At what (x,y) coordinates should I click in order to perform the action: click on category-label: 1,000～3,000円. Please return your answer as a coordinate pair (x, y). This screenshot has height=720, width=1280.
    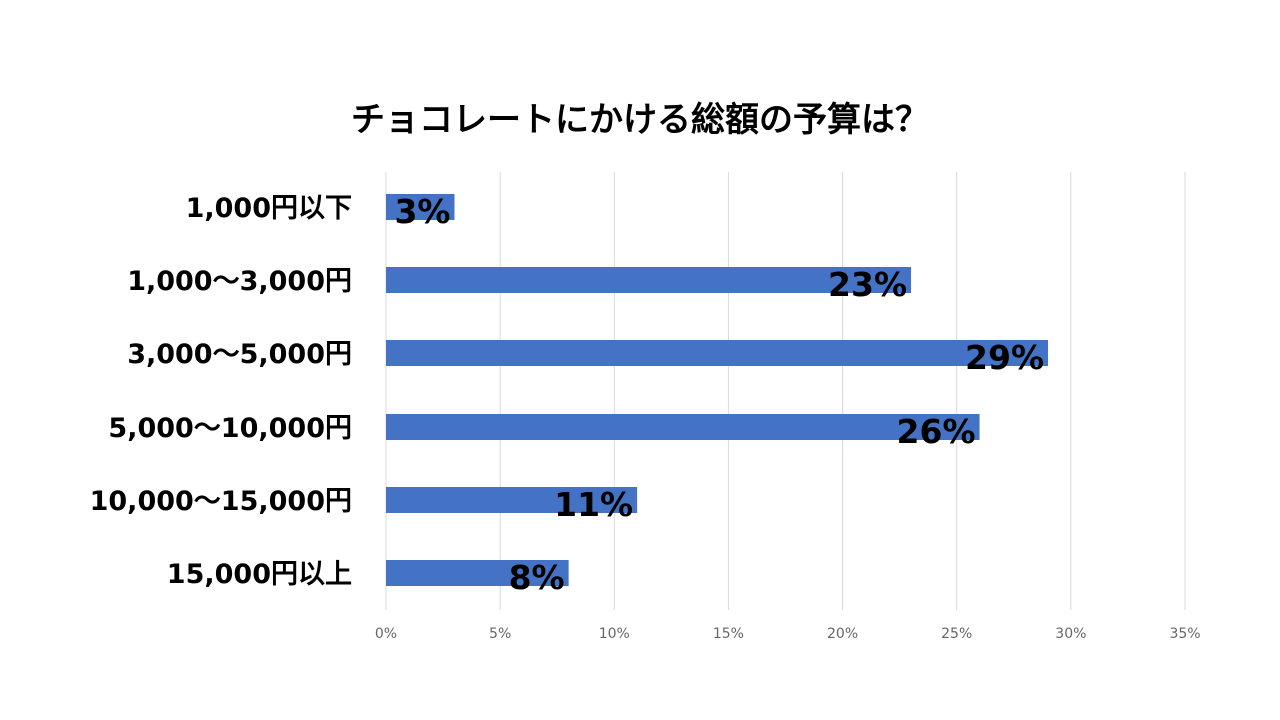
    Looking at the image, I should click on (239, 281).